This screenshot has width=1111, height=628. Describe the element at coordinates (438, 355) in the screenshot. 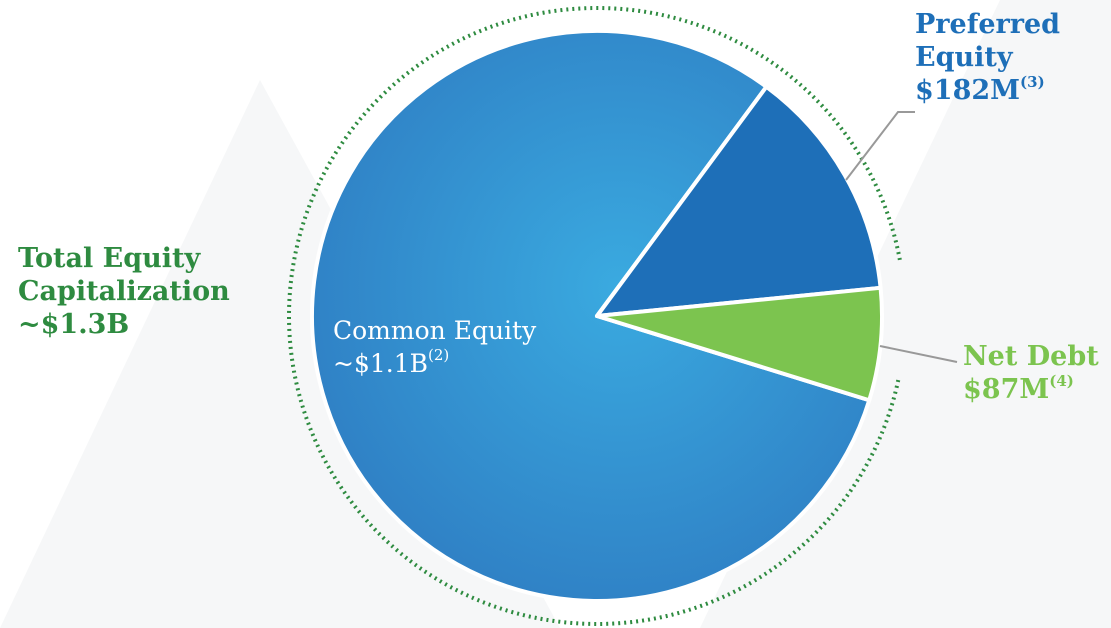

I see `footnote: (2)` at that location.